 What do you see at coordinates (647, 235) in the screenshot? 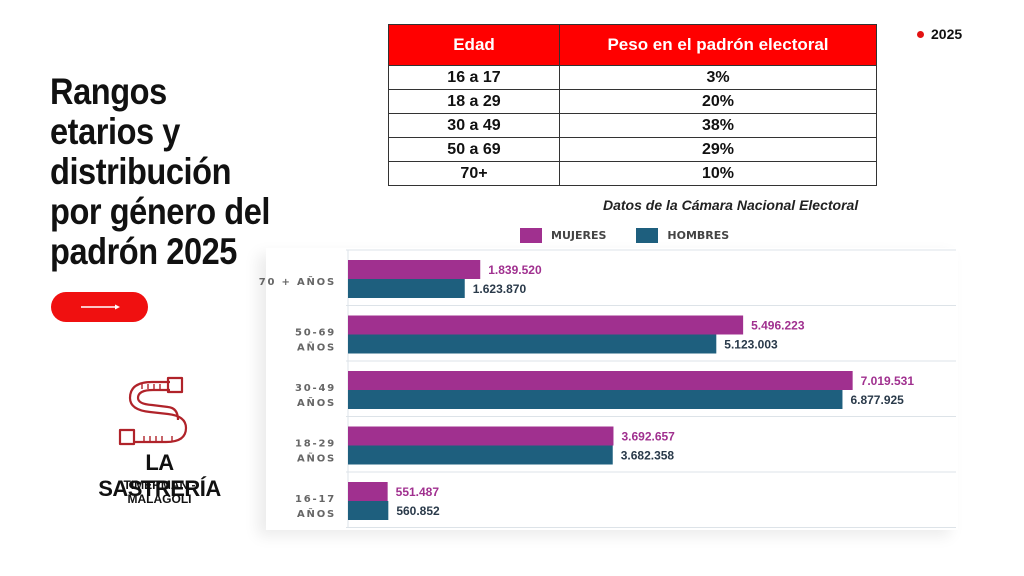
I see `legend-swatch-hombres` at bounding box center [647, 235].